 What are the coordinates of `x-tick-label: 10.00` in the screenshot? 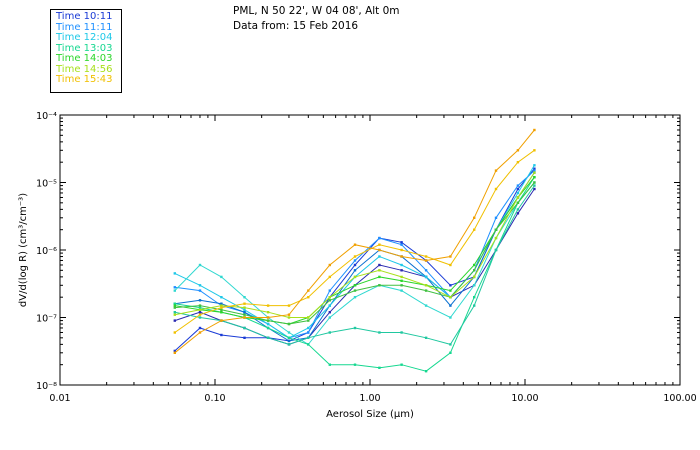 It's located at (524, 398).